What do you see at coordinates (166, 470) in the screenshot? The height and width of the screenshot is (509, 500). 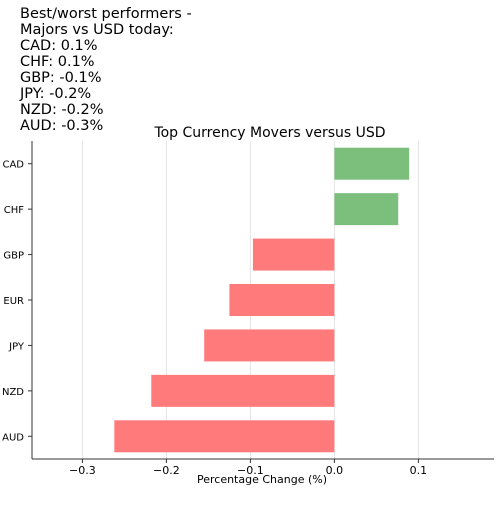 I see `x-tick-label: −0.2` at bounding box center [166, 470].